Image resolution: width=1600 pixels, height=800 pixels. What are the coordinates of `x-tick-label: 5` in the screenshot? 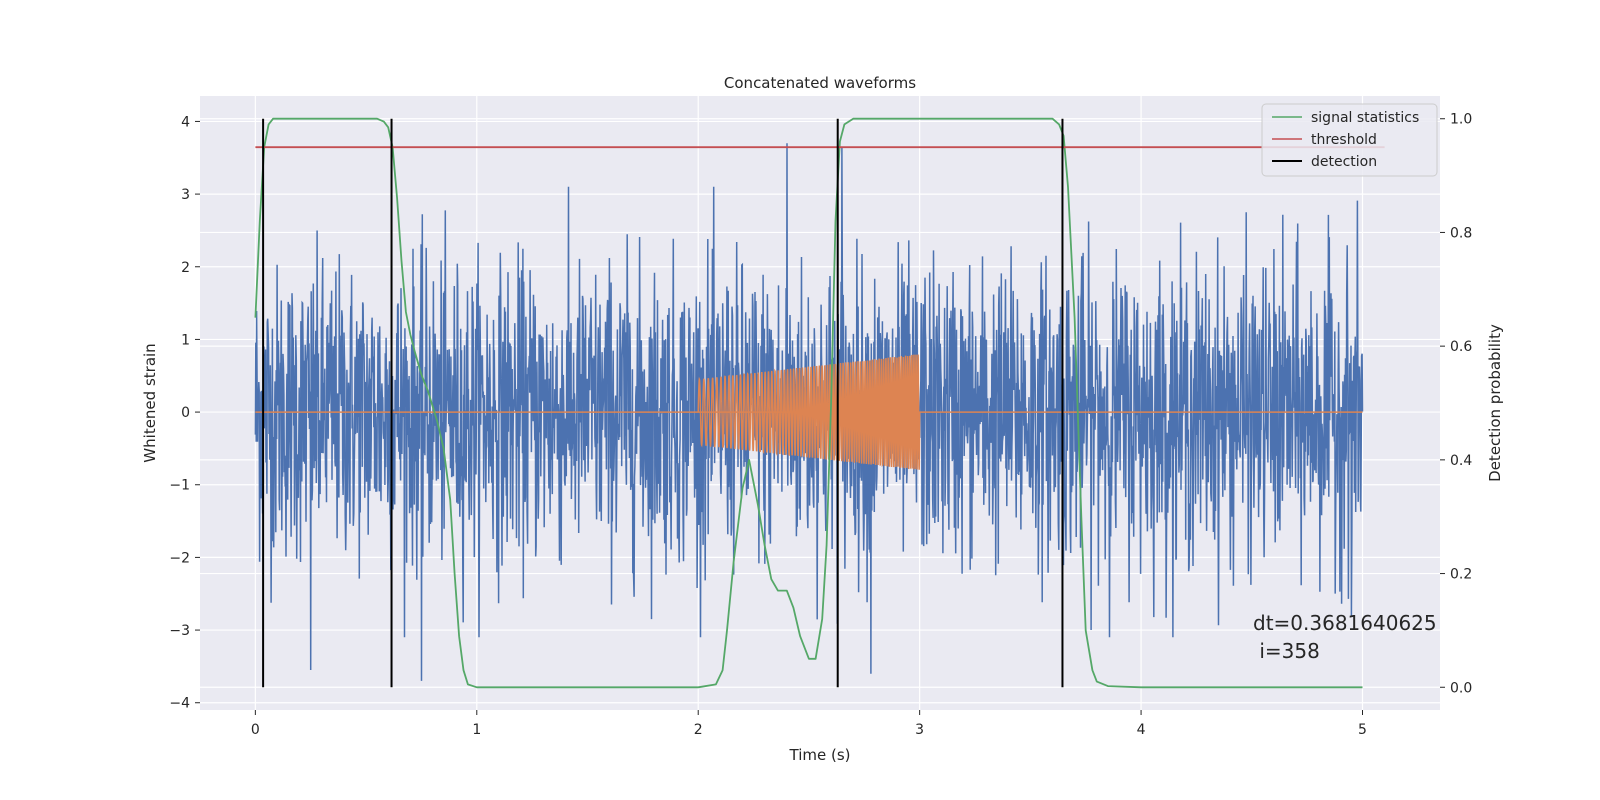 It's located at (1362, 730).